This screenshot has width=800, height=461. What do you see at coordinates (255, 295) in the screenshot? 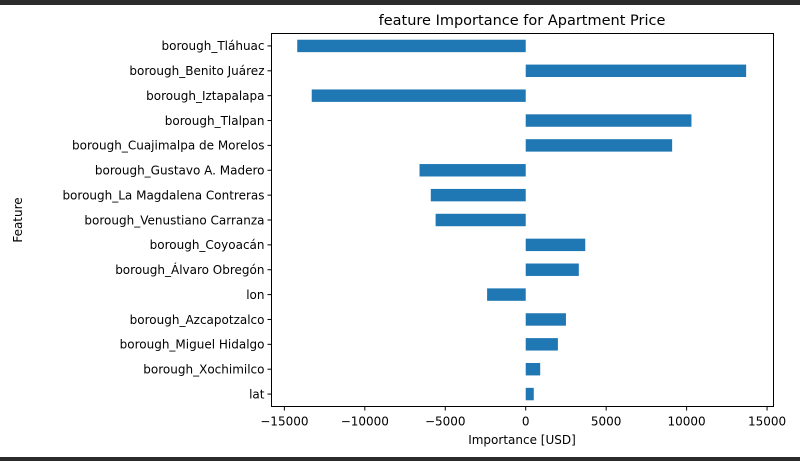
I see `y-tick-label: lon` at bounding box center [255, 295].